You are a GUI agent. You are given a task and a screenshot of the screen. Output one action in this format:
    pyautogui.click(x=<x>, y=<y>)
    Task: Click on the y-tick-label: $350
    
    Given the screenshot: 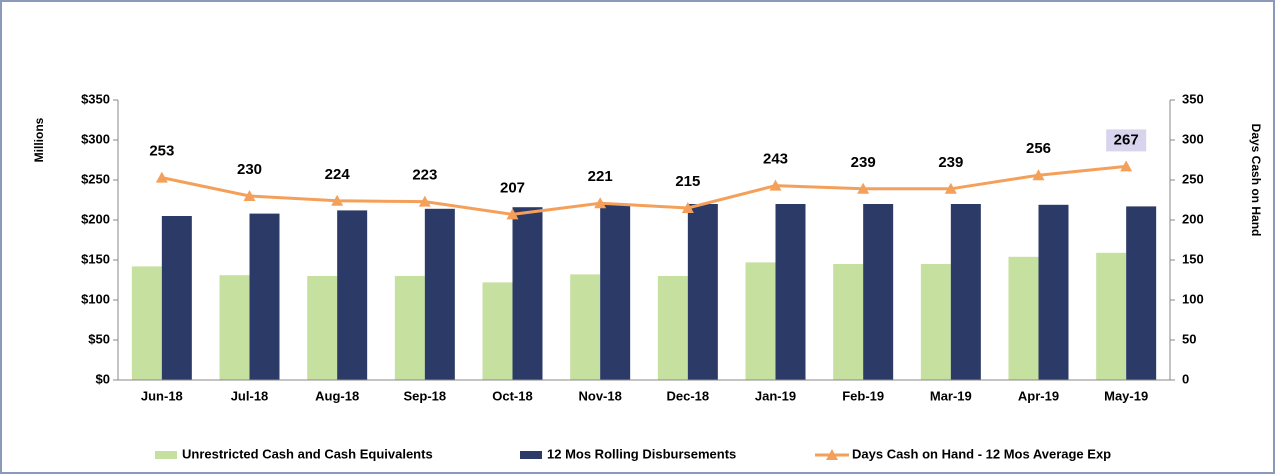 What is the action you would take?
    pyautogui.click(x=95, y=98)
    